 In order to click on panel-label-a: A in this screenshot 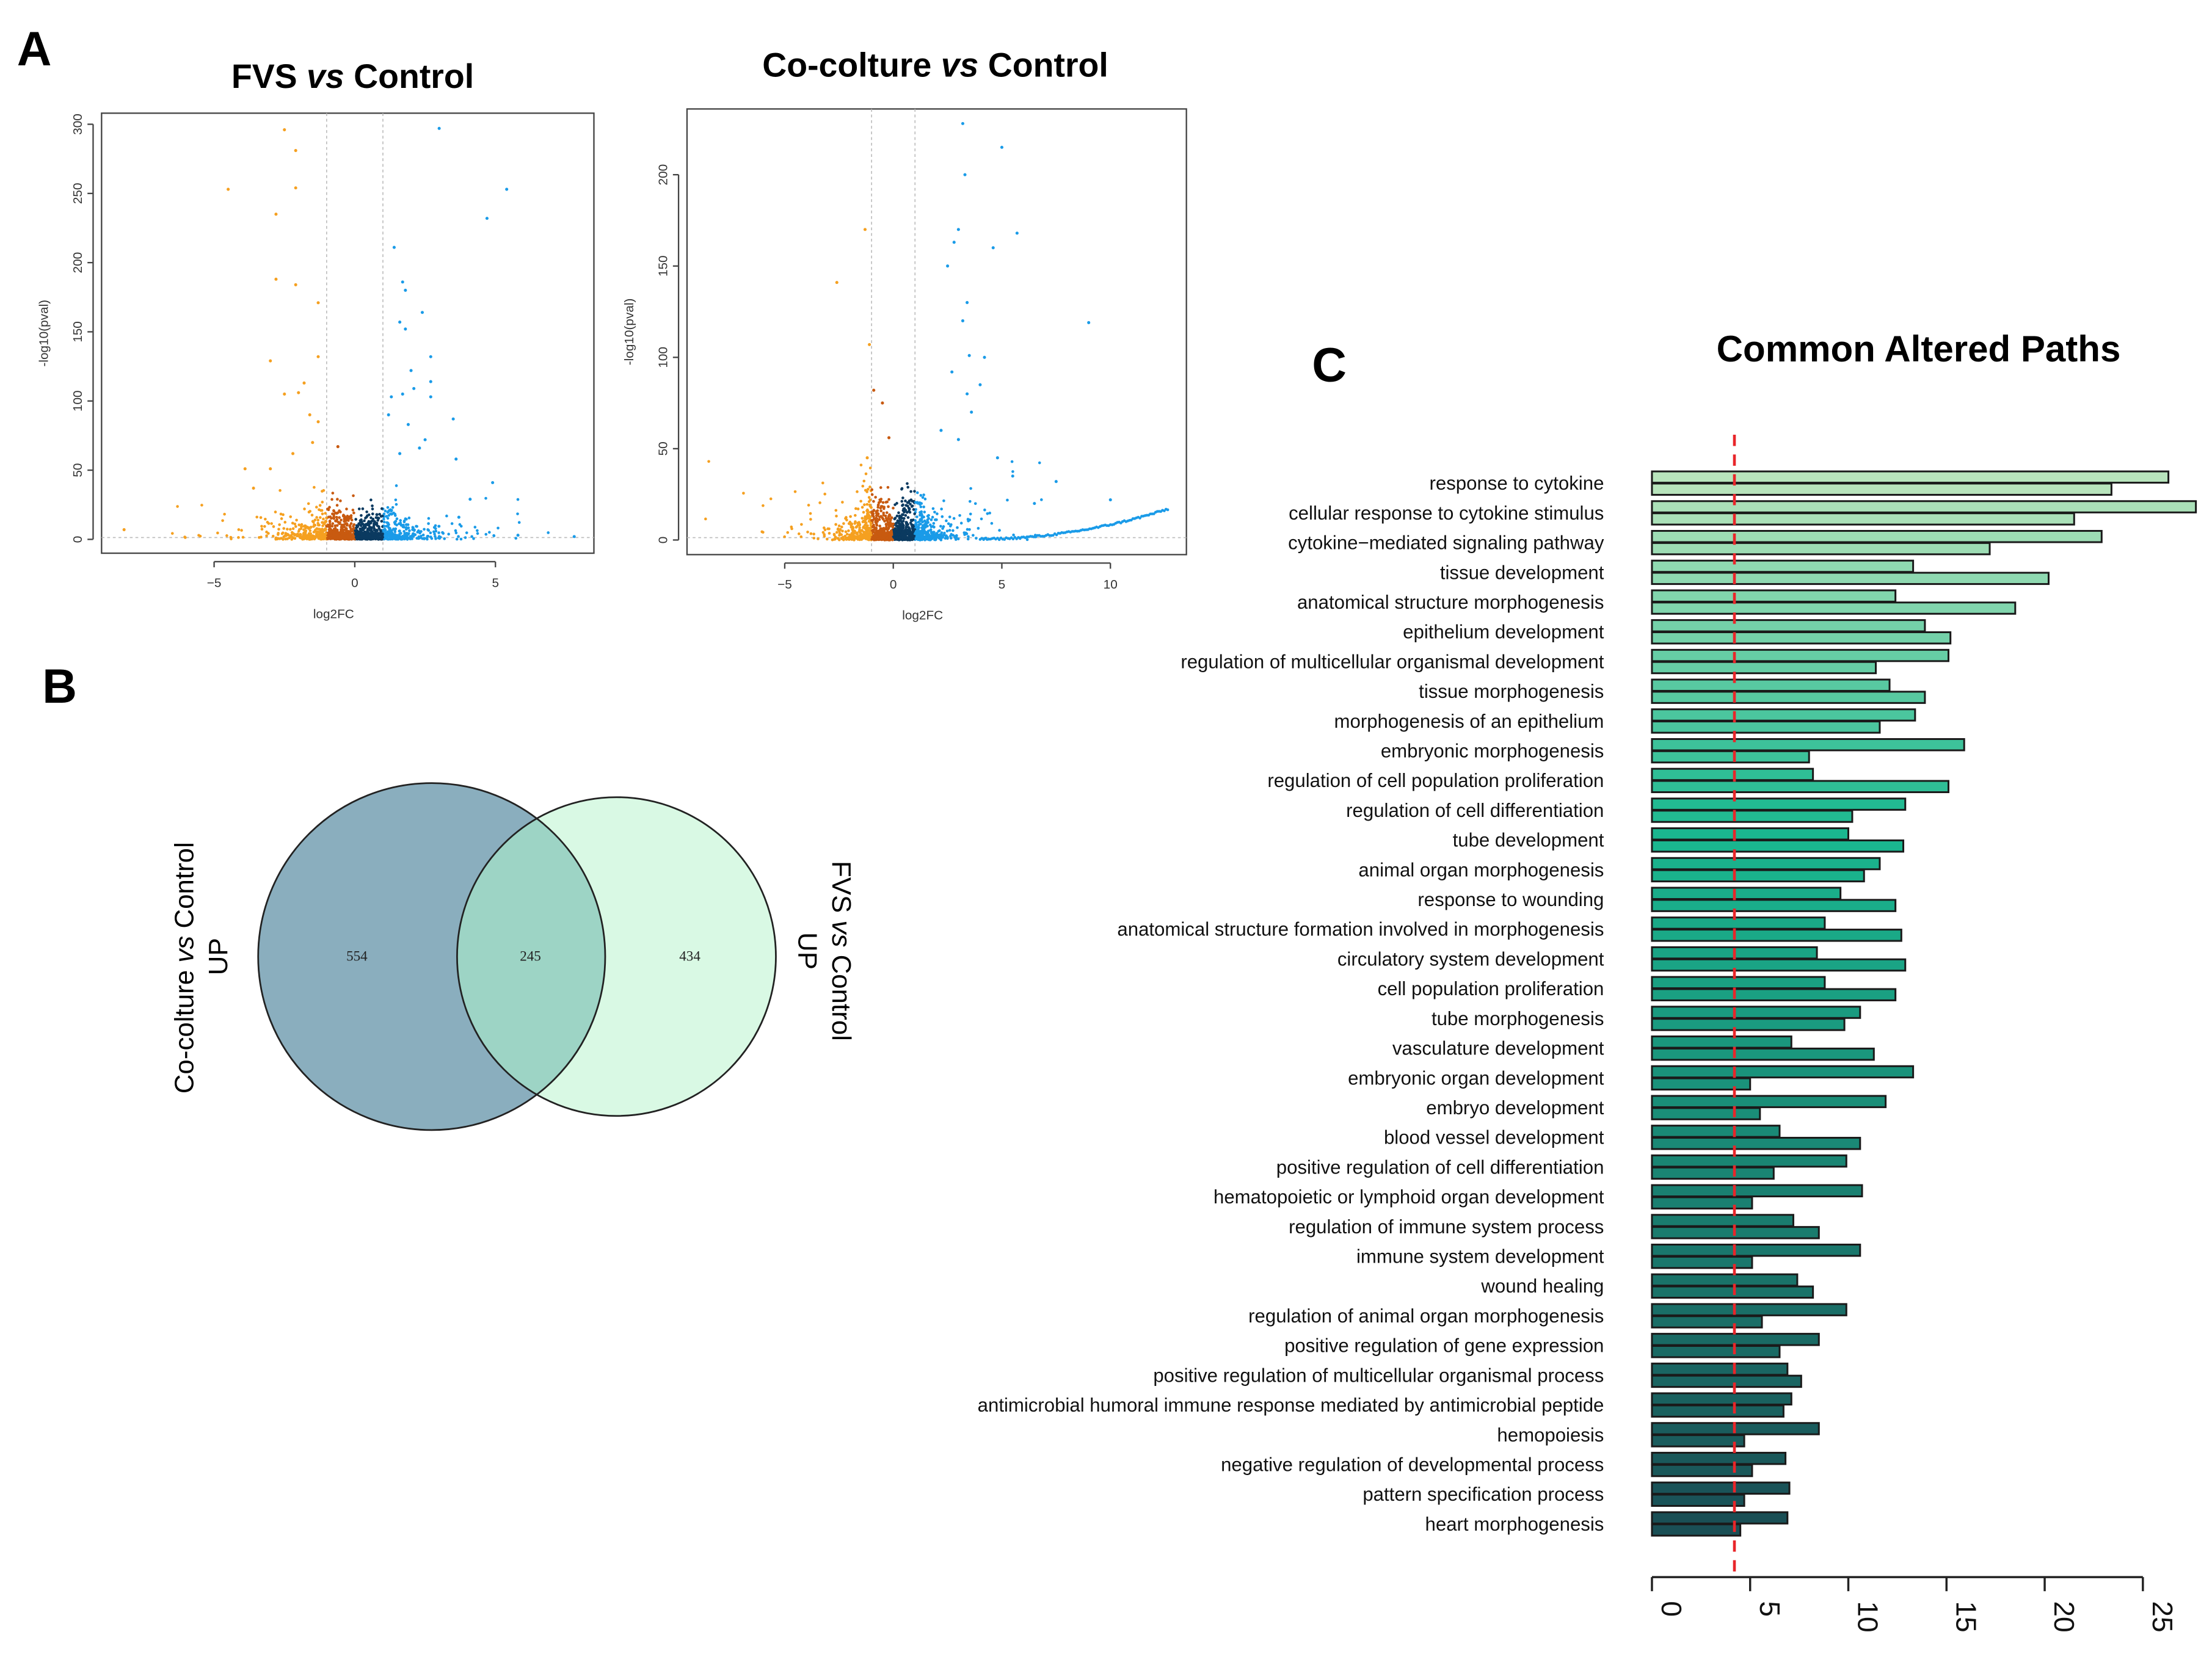, I will do `click(34, 49)`.